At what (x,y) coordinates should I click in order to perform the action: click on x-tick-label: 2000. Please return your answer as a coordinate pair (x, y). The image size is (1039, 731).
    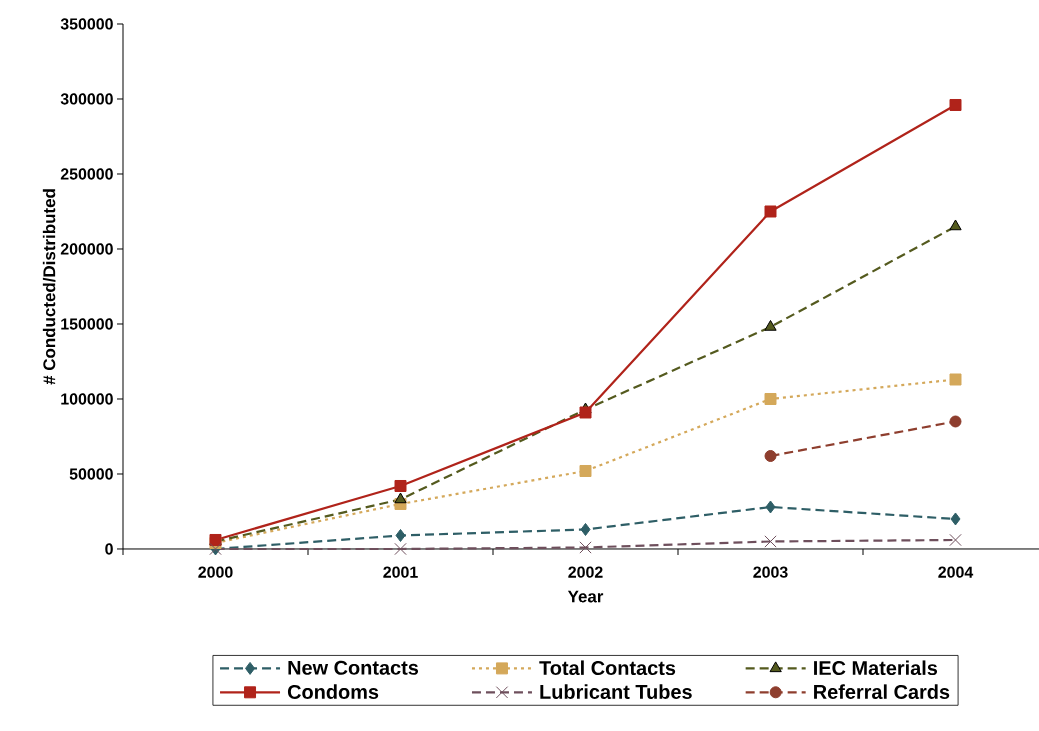
    Looking at the image, I should click on (215, 572).